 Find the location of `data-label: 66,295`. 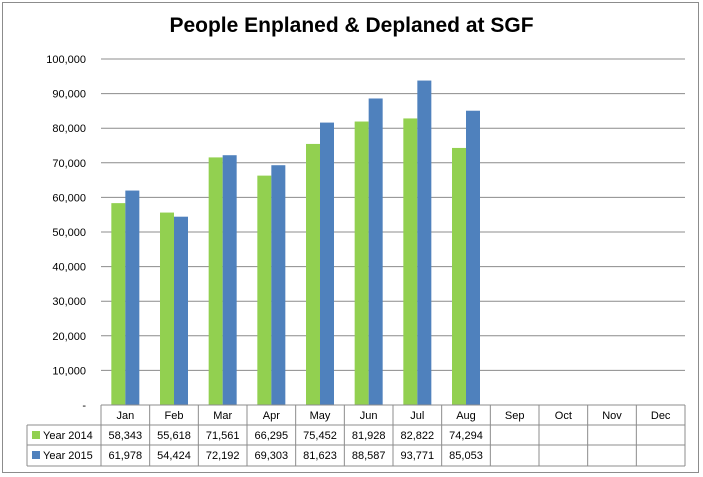

data-label: 66,295 is located at coordinates (272, 436).